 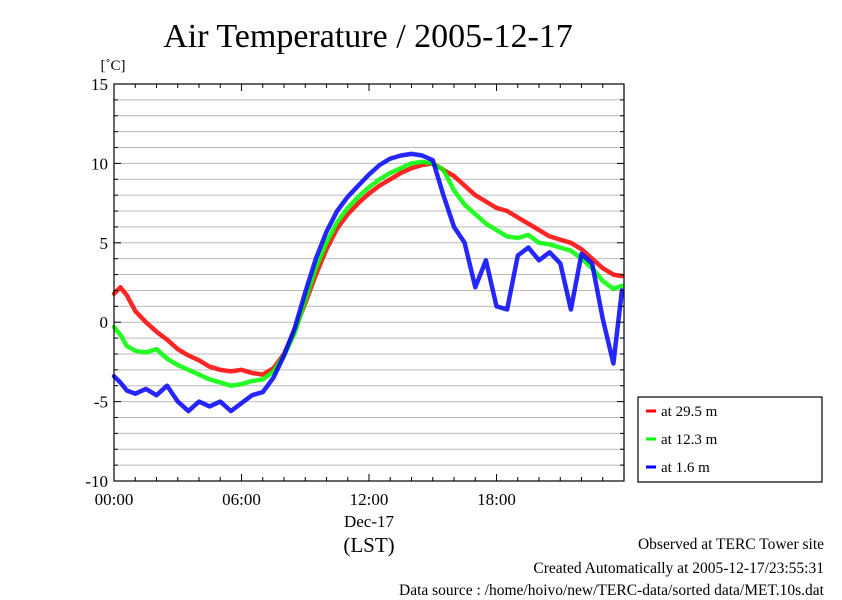 What do you see at coordinates (685, 468) in the screenshot?
I see `legend-label: at 1.6 m` at bounding box center [685, 468].